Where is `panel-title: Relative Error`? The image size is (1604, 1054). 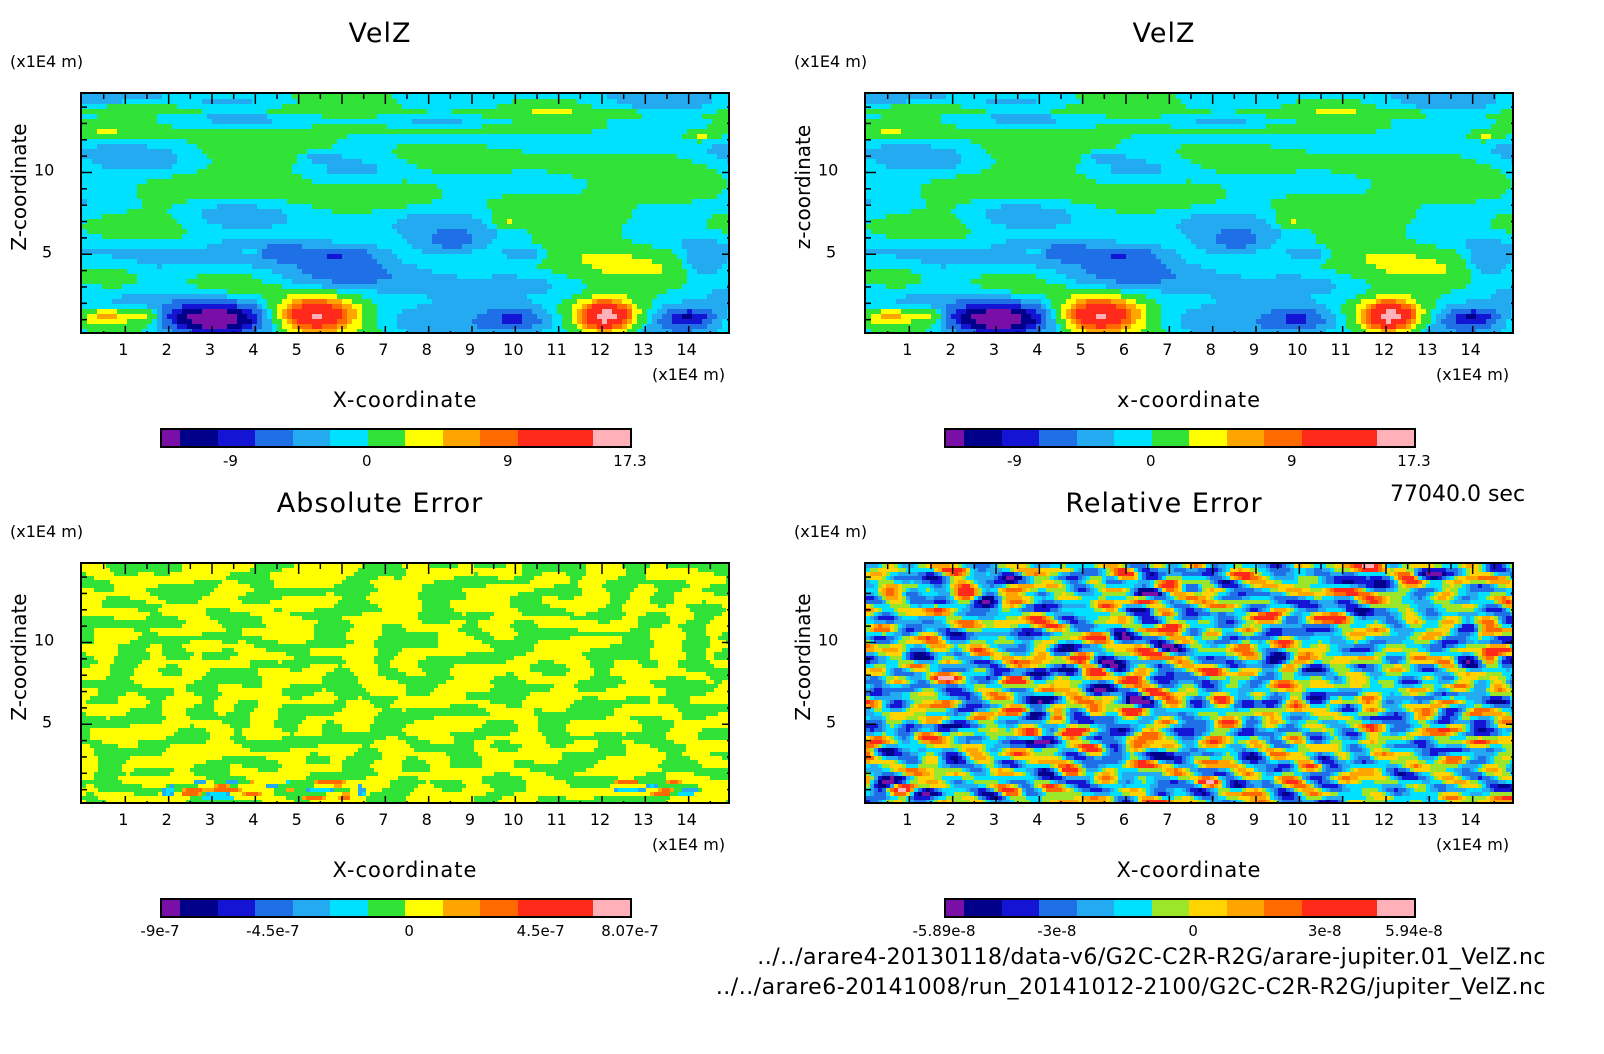 panel-title: Relative Error is located at coordinates (1164, 503).